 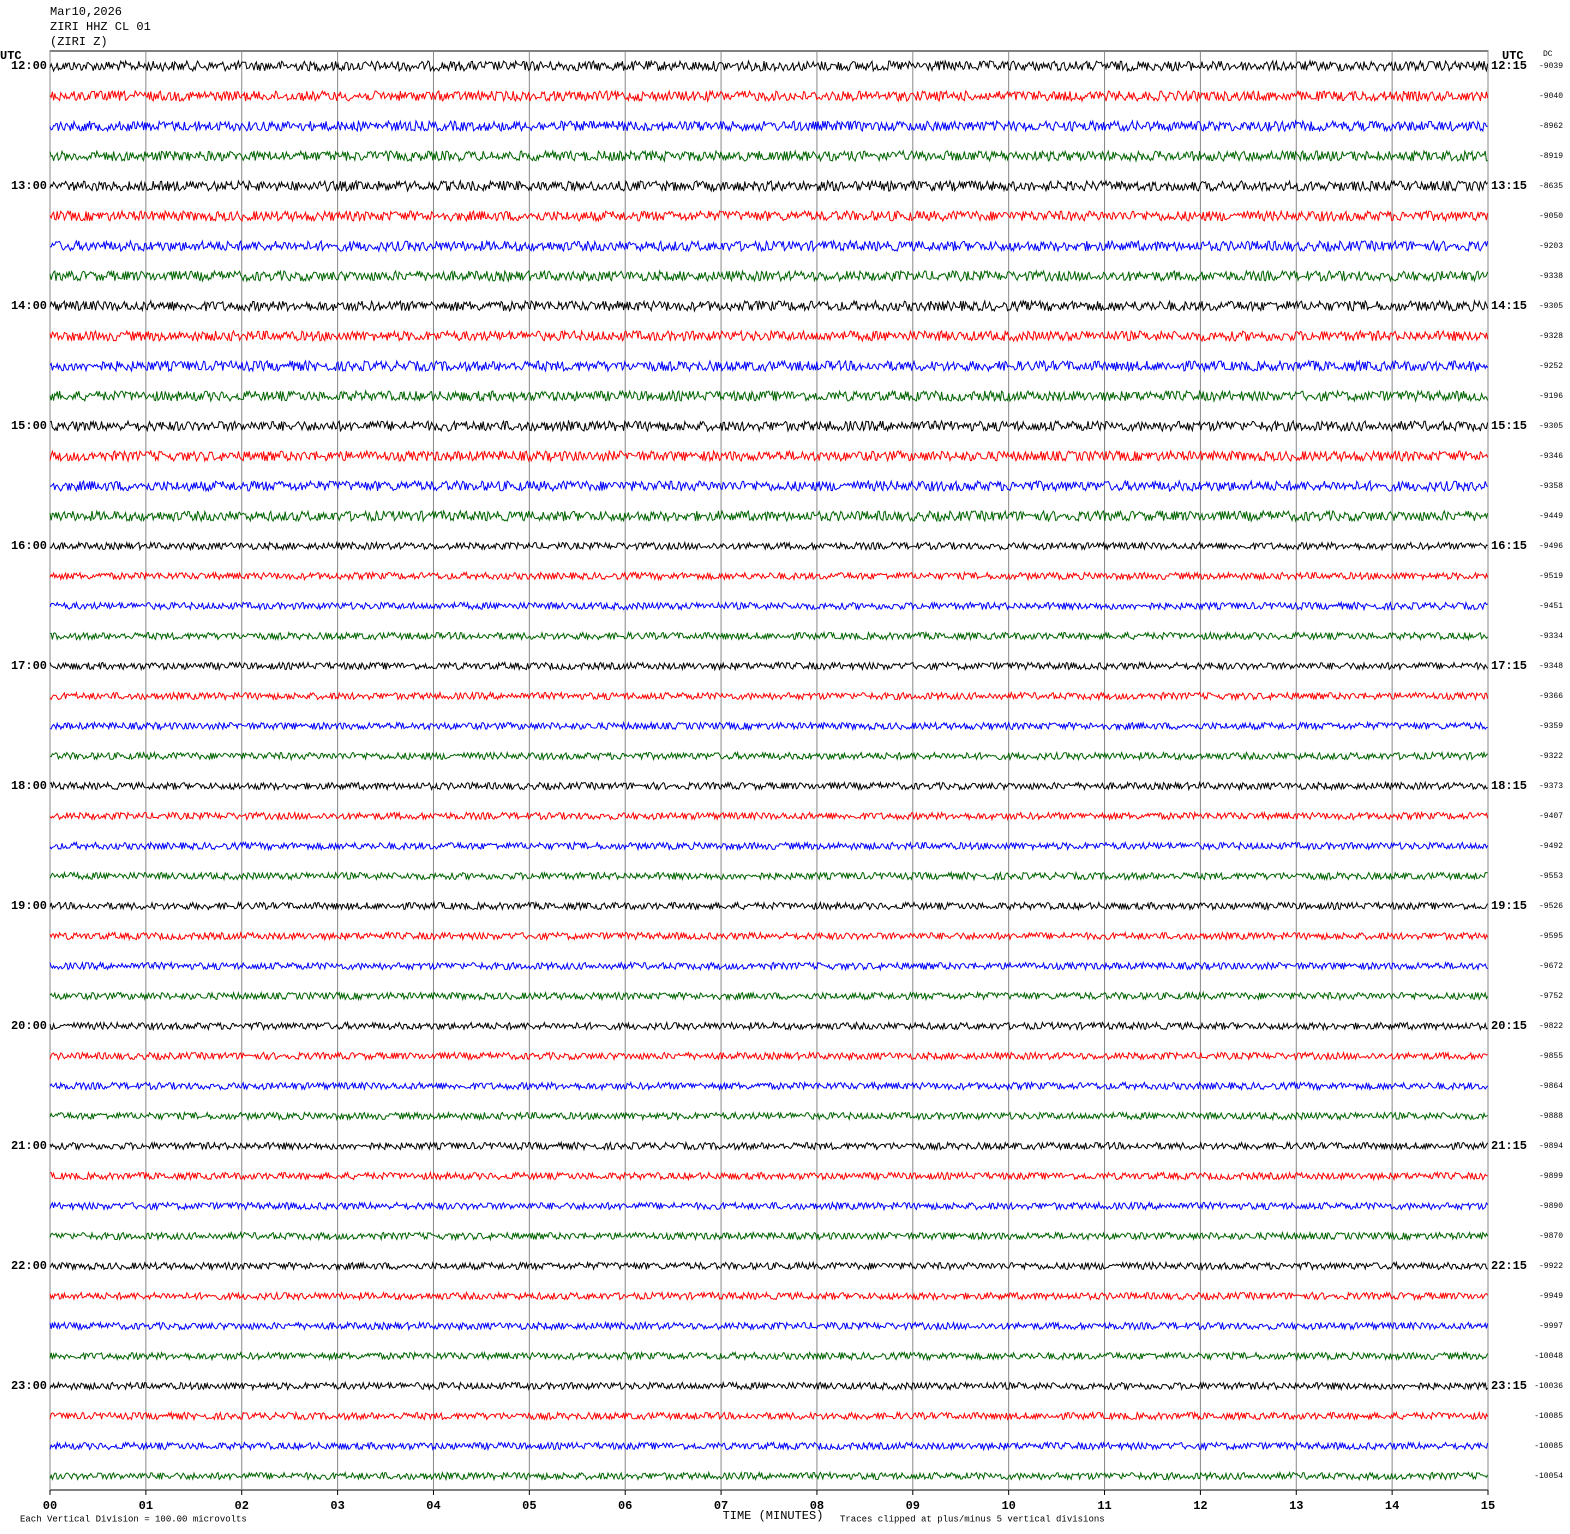 I want to click on right-time-label: 14:15, so click(x=1509, y=306).